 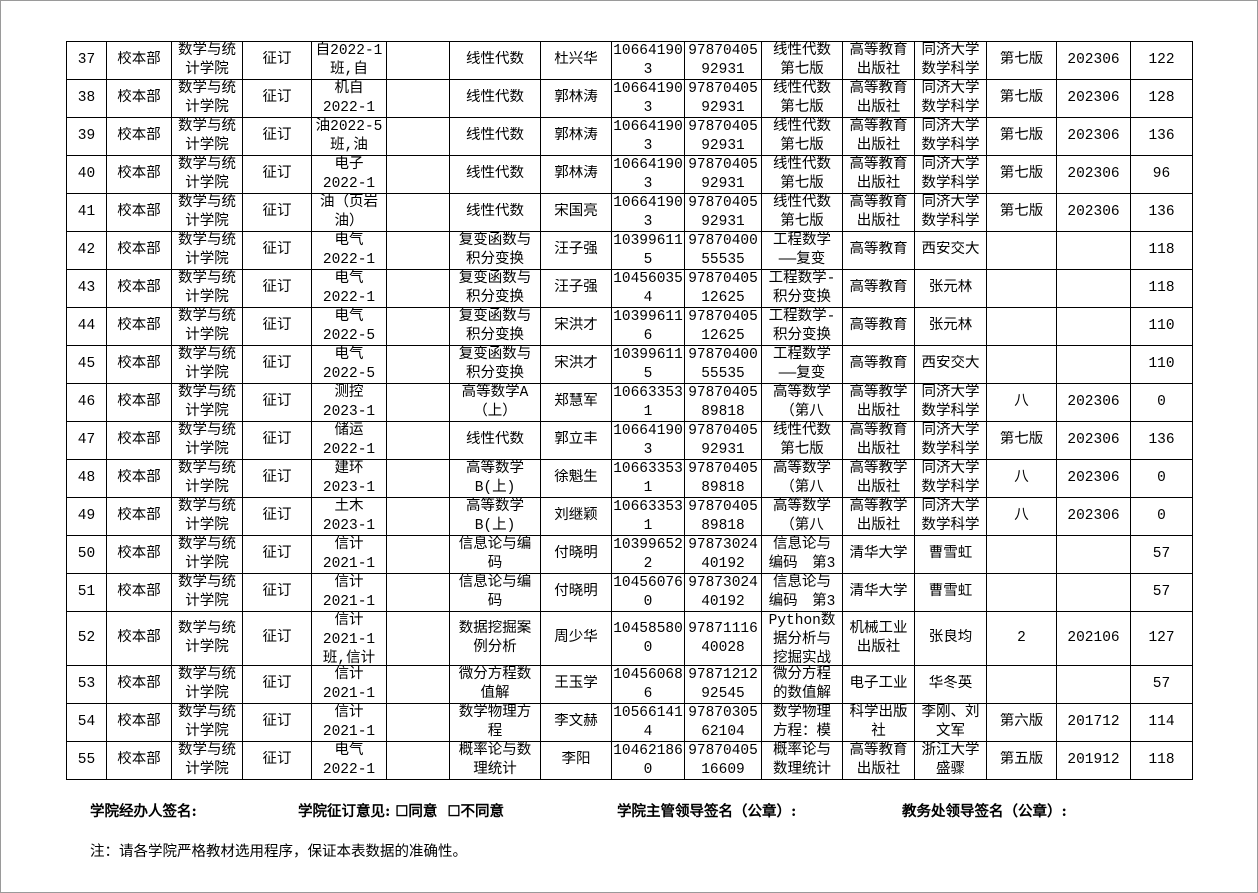 What do you see at coordinates (86, 212) in the screenshot?
I see `cell-row-number: 41` at bounding box center [86, 212].